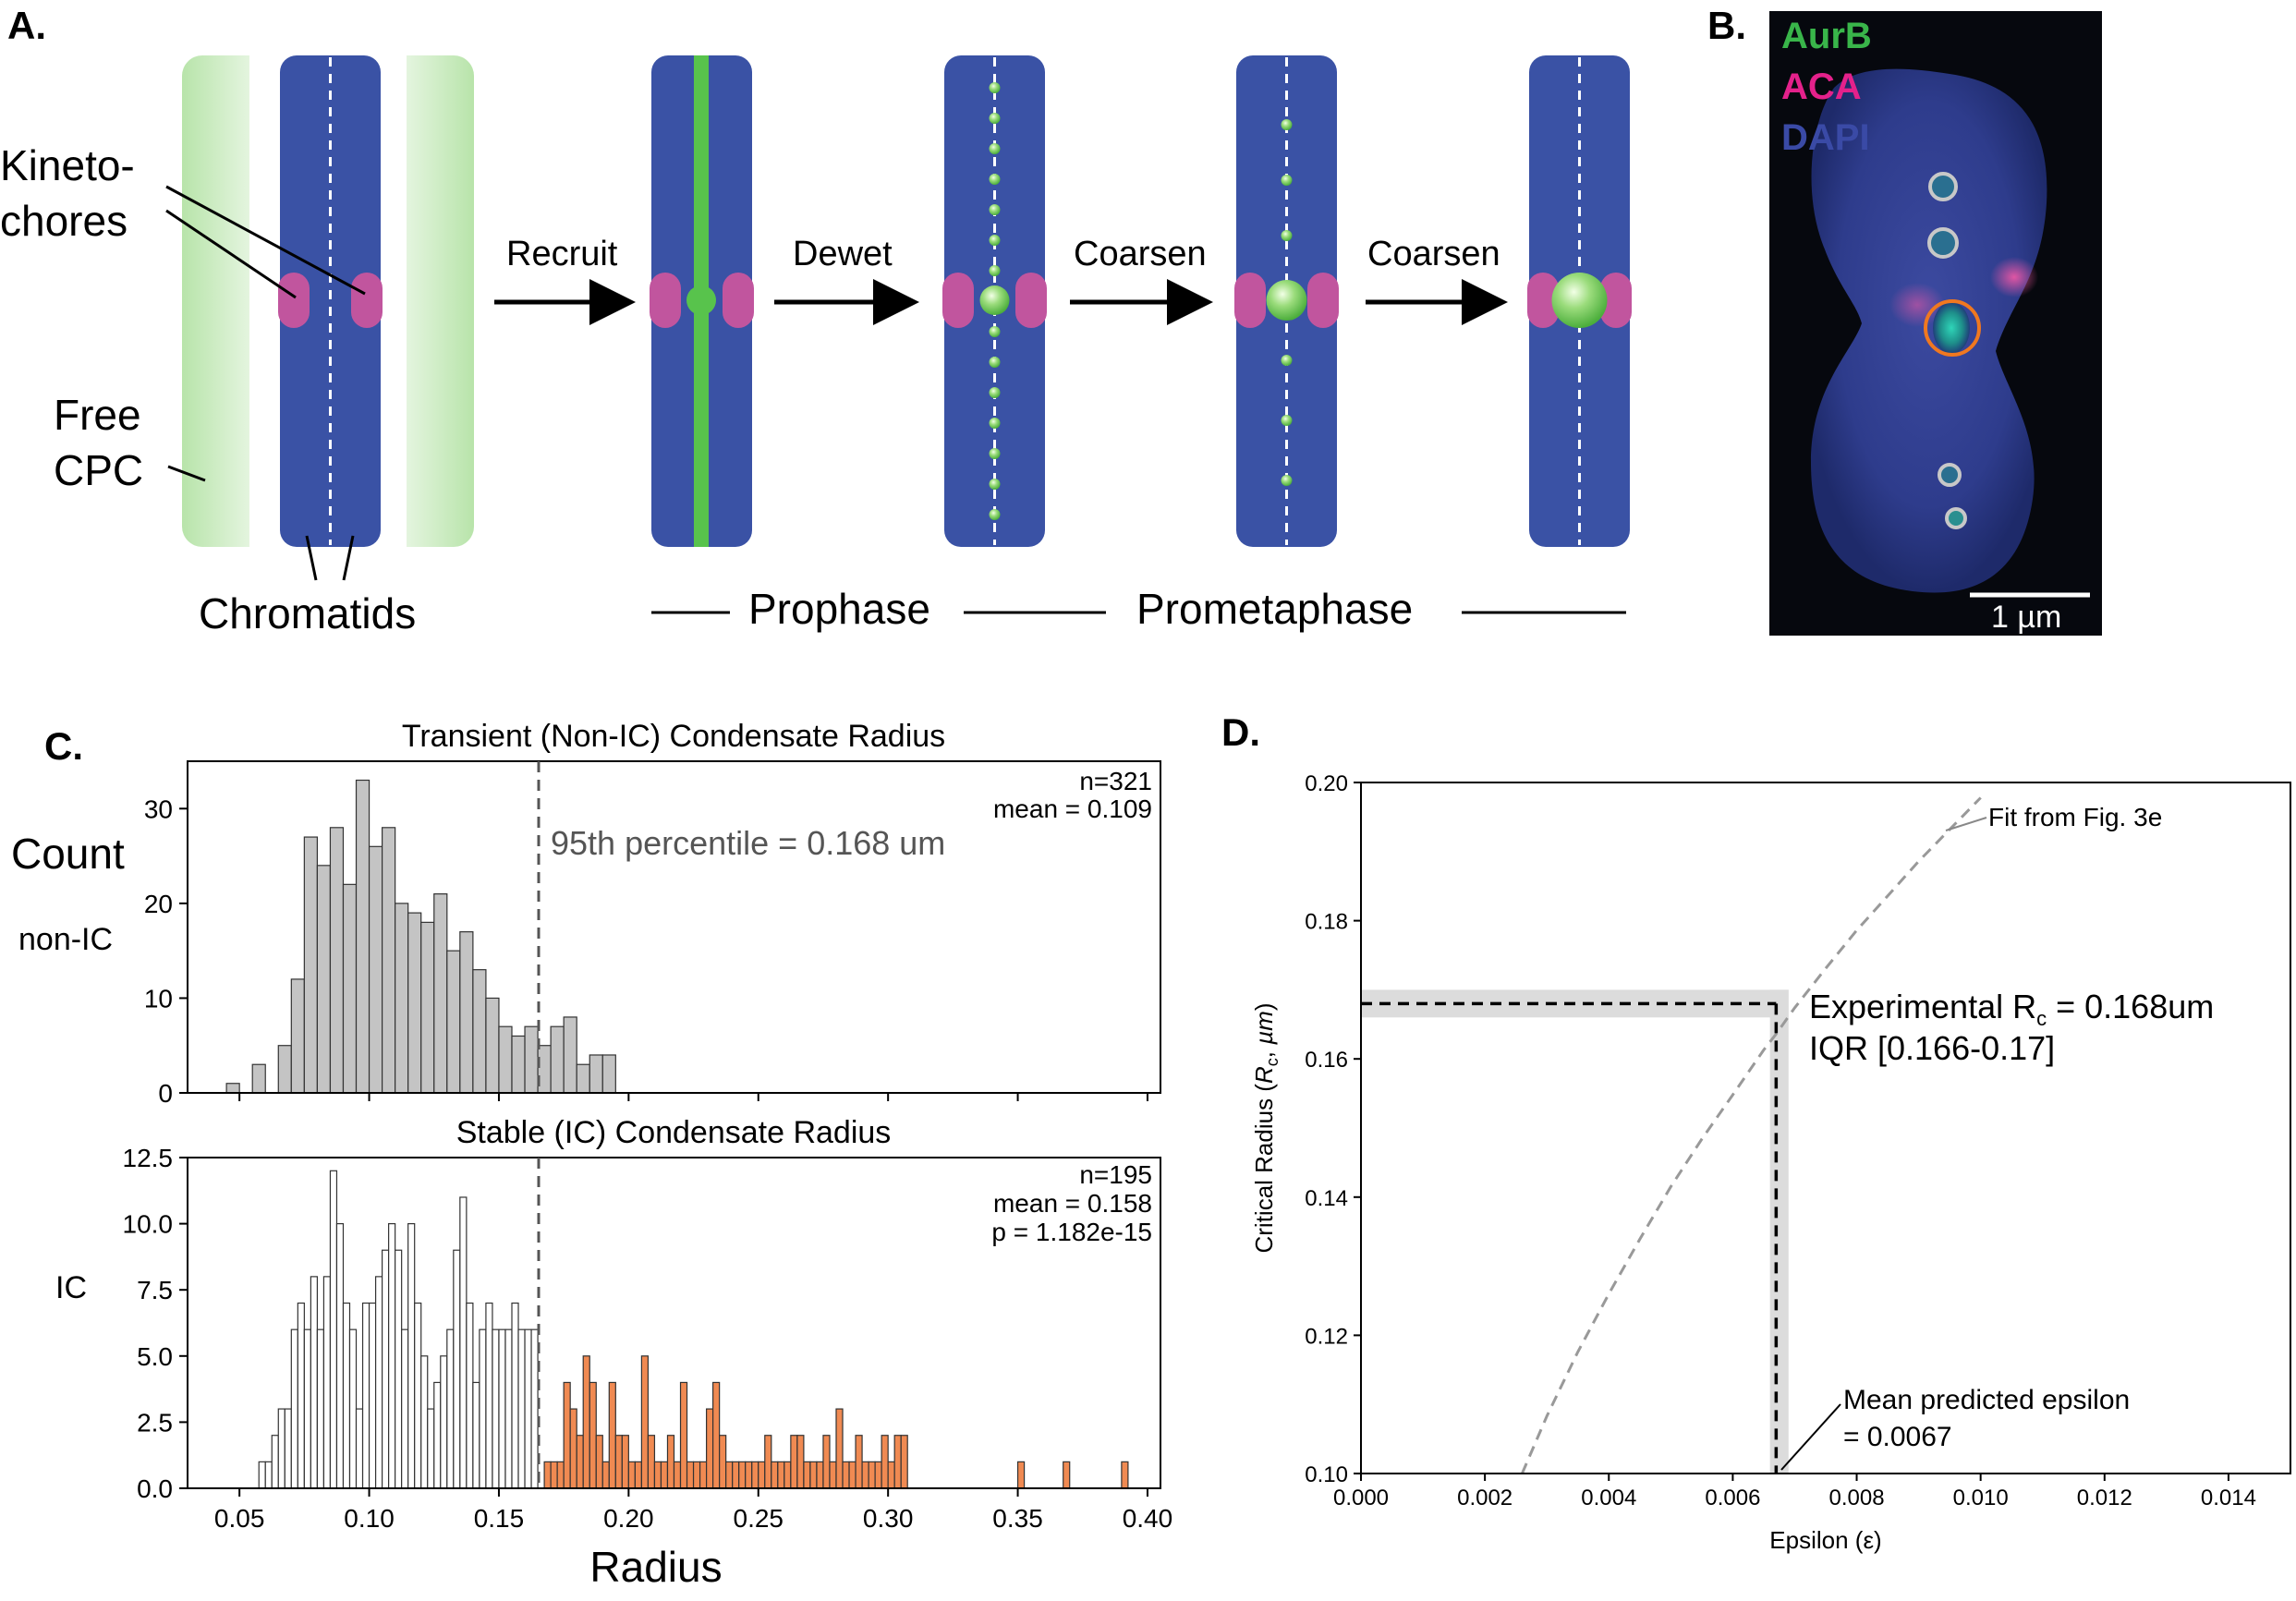 This screenshot has height=1601, width=2296. I want to click on row-label-ic: IC, so click(71, 1287).